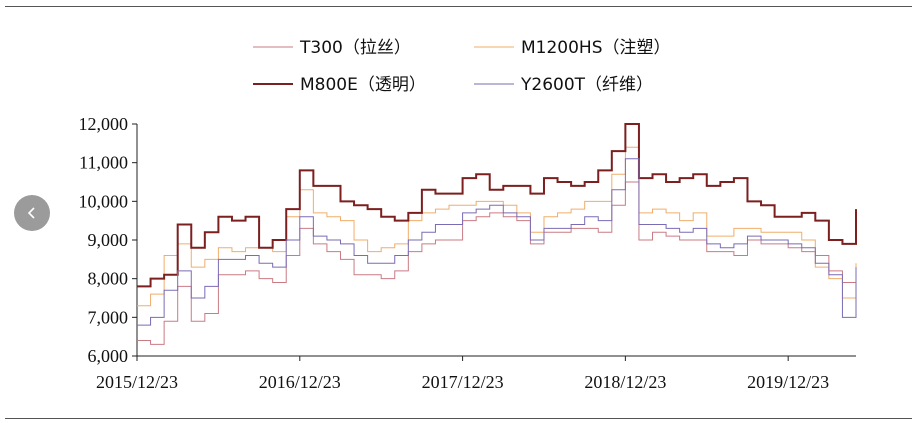 Image resolution: width=917 pixels, height=423 pixels. I want to click on legend-label-0: T300（拉丝）, so click(355, 48).